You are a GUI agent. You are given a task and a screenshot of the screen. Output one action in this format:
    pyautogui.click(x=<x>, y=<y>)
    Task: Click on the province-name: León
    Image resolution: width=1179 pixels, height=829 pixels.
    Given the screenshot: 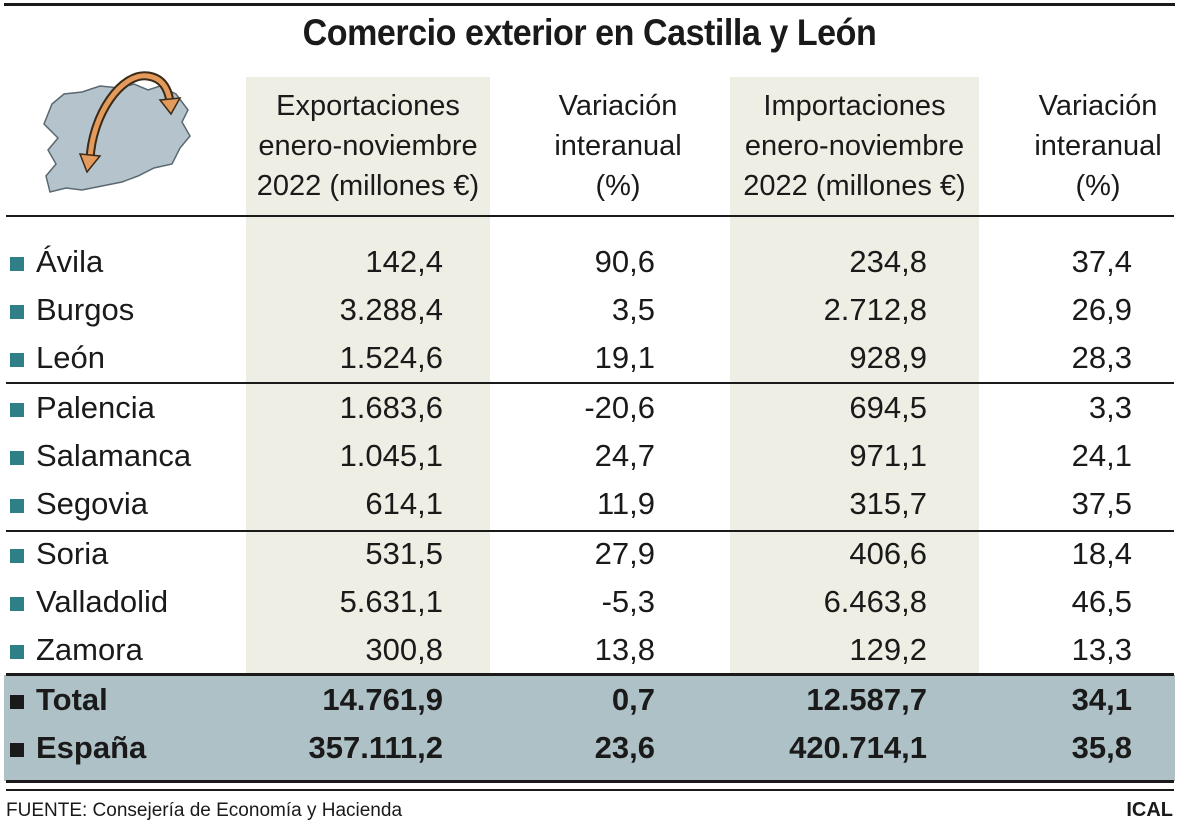 What is the action you would take?
    pyautogui.click(x=70, y=357)
    